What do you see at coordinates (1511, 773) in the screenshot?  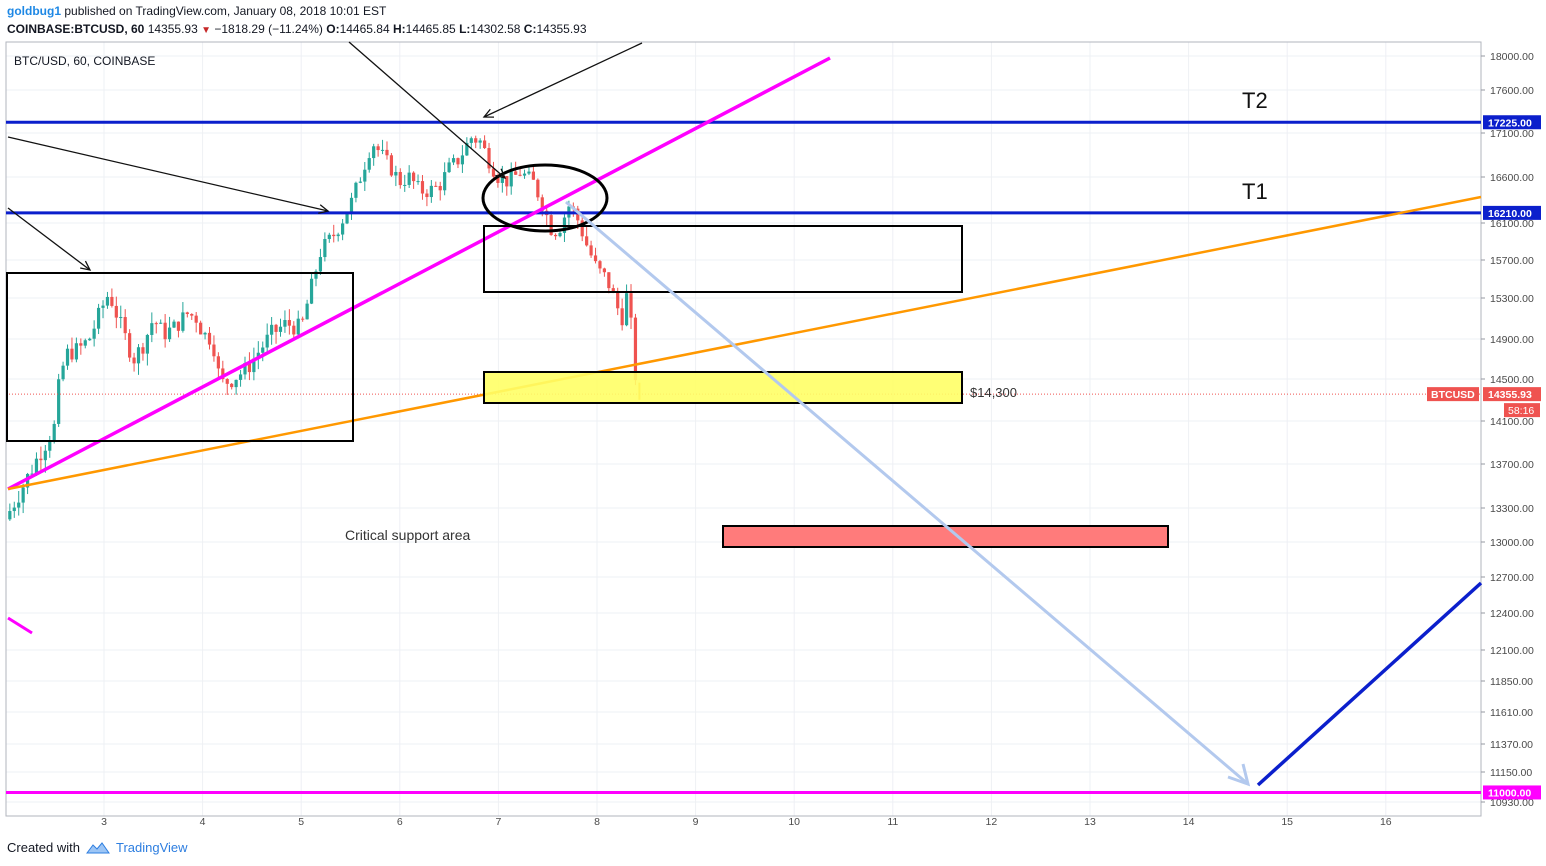 I see `y-tick-label: 11150.00` at bounding box center [1511, 773].